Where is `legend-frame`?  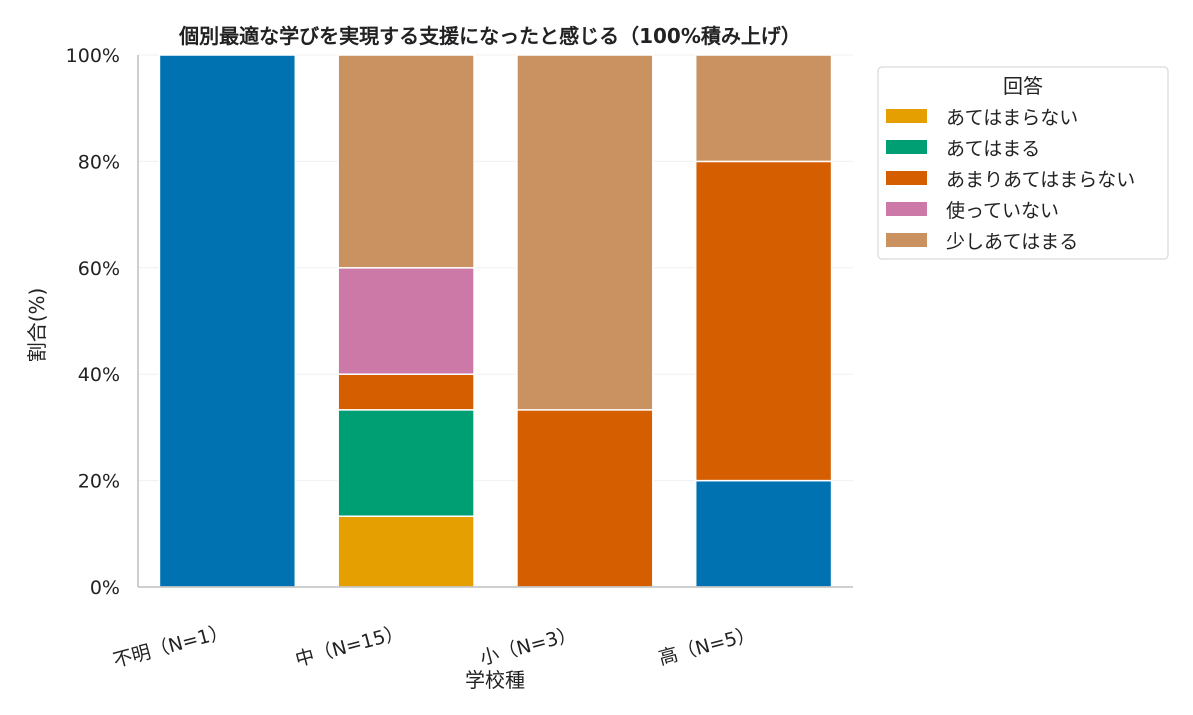 legend-frame is located at coordinates (1023, 163).